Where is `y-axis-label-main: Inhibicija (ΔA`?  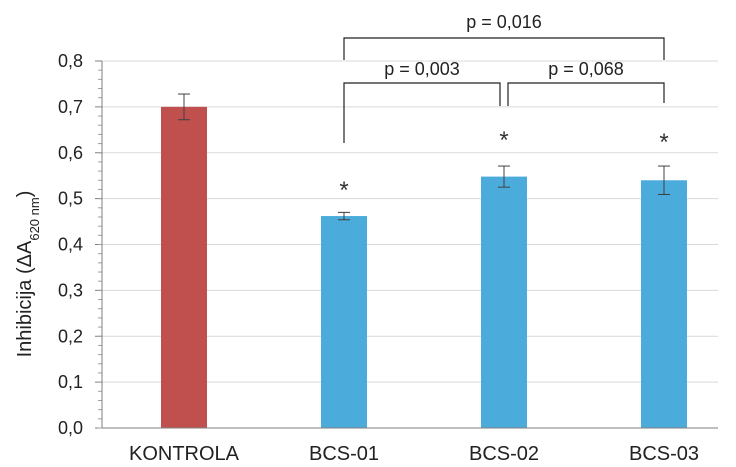 y-axis-label-main: Inhibicija (ΔA is located at coordinates (25, 298).